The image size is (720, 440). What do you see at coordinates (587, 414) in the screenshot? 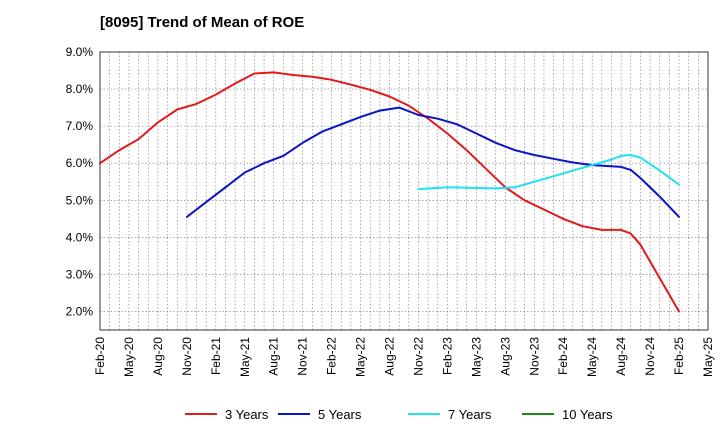
I see `legend-label: 10 Years` at bounding box center [587, 414].